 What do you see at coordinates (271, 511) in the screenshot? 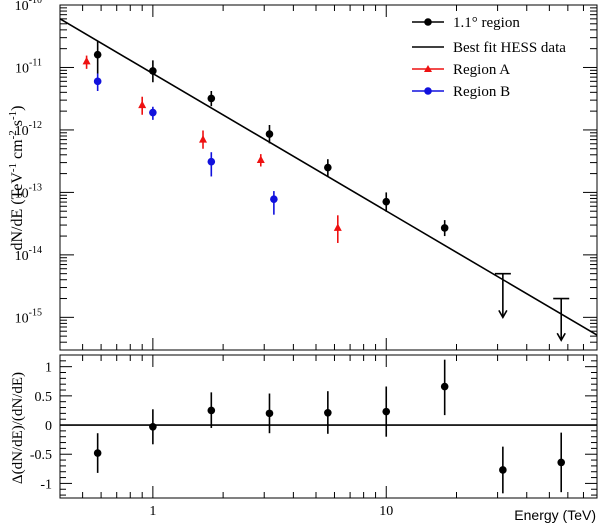
I see `residual-x-tick-labels: 1 10` at bounding box center [271, 511].